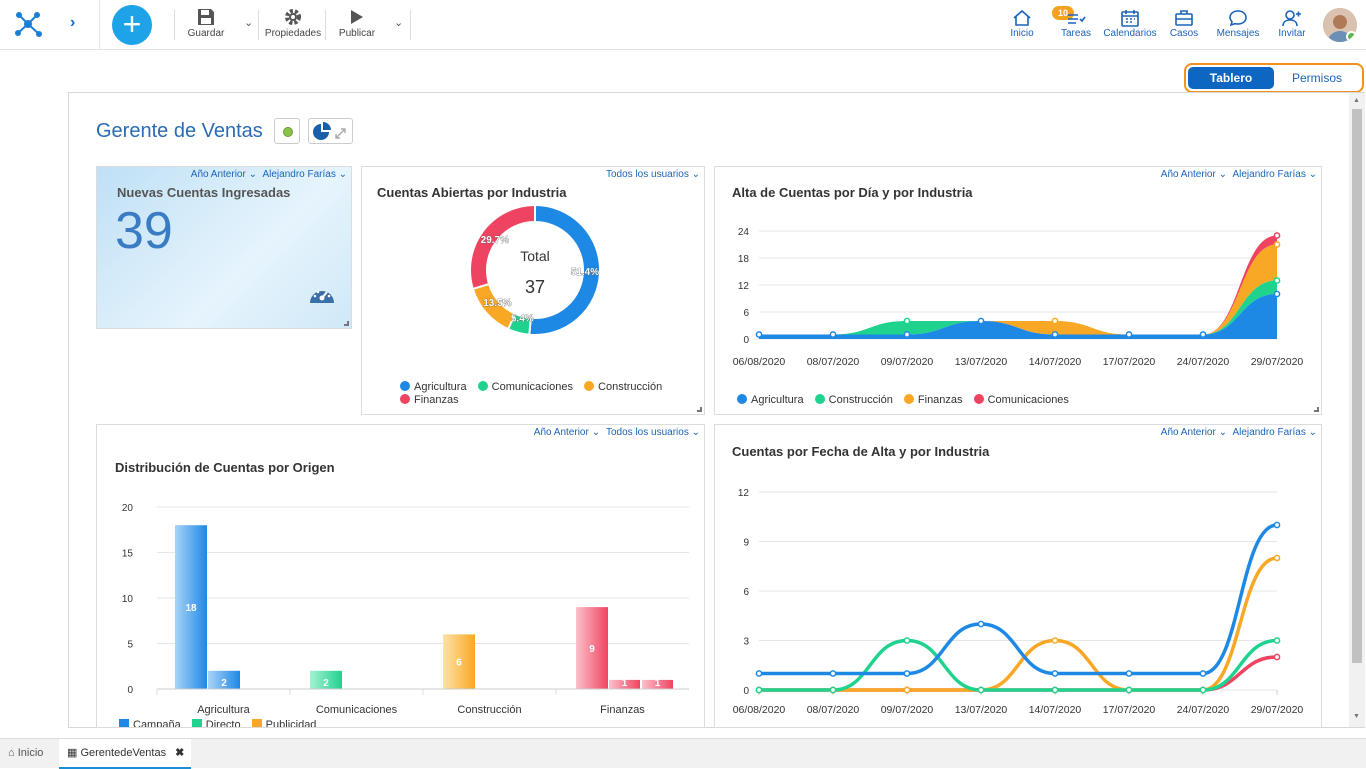 This screenshot has height=769, width=1366. What do you see at coordinates (653, 174) in the screenshot?
I see `donut-filter-user: Todos los usuarios ⌄` at bounding box center [653, 174].